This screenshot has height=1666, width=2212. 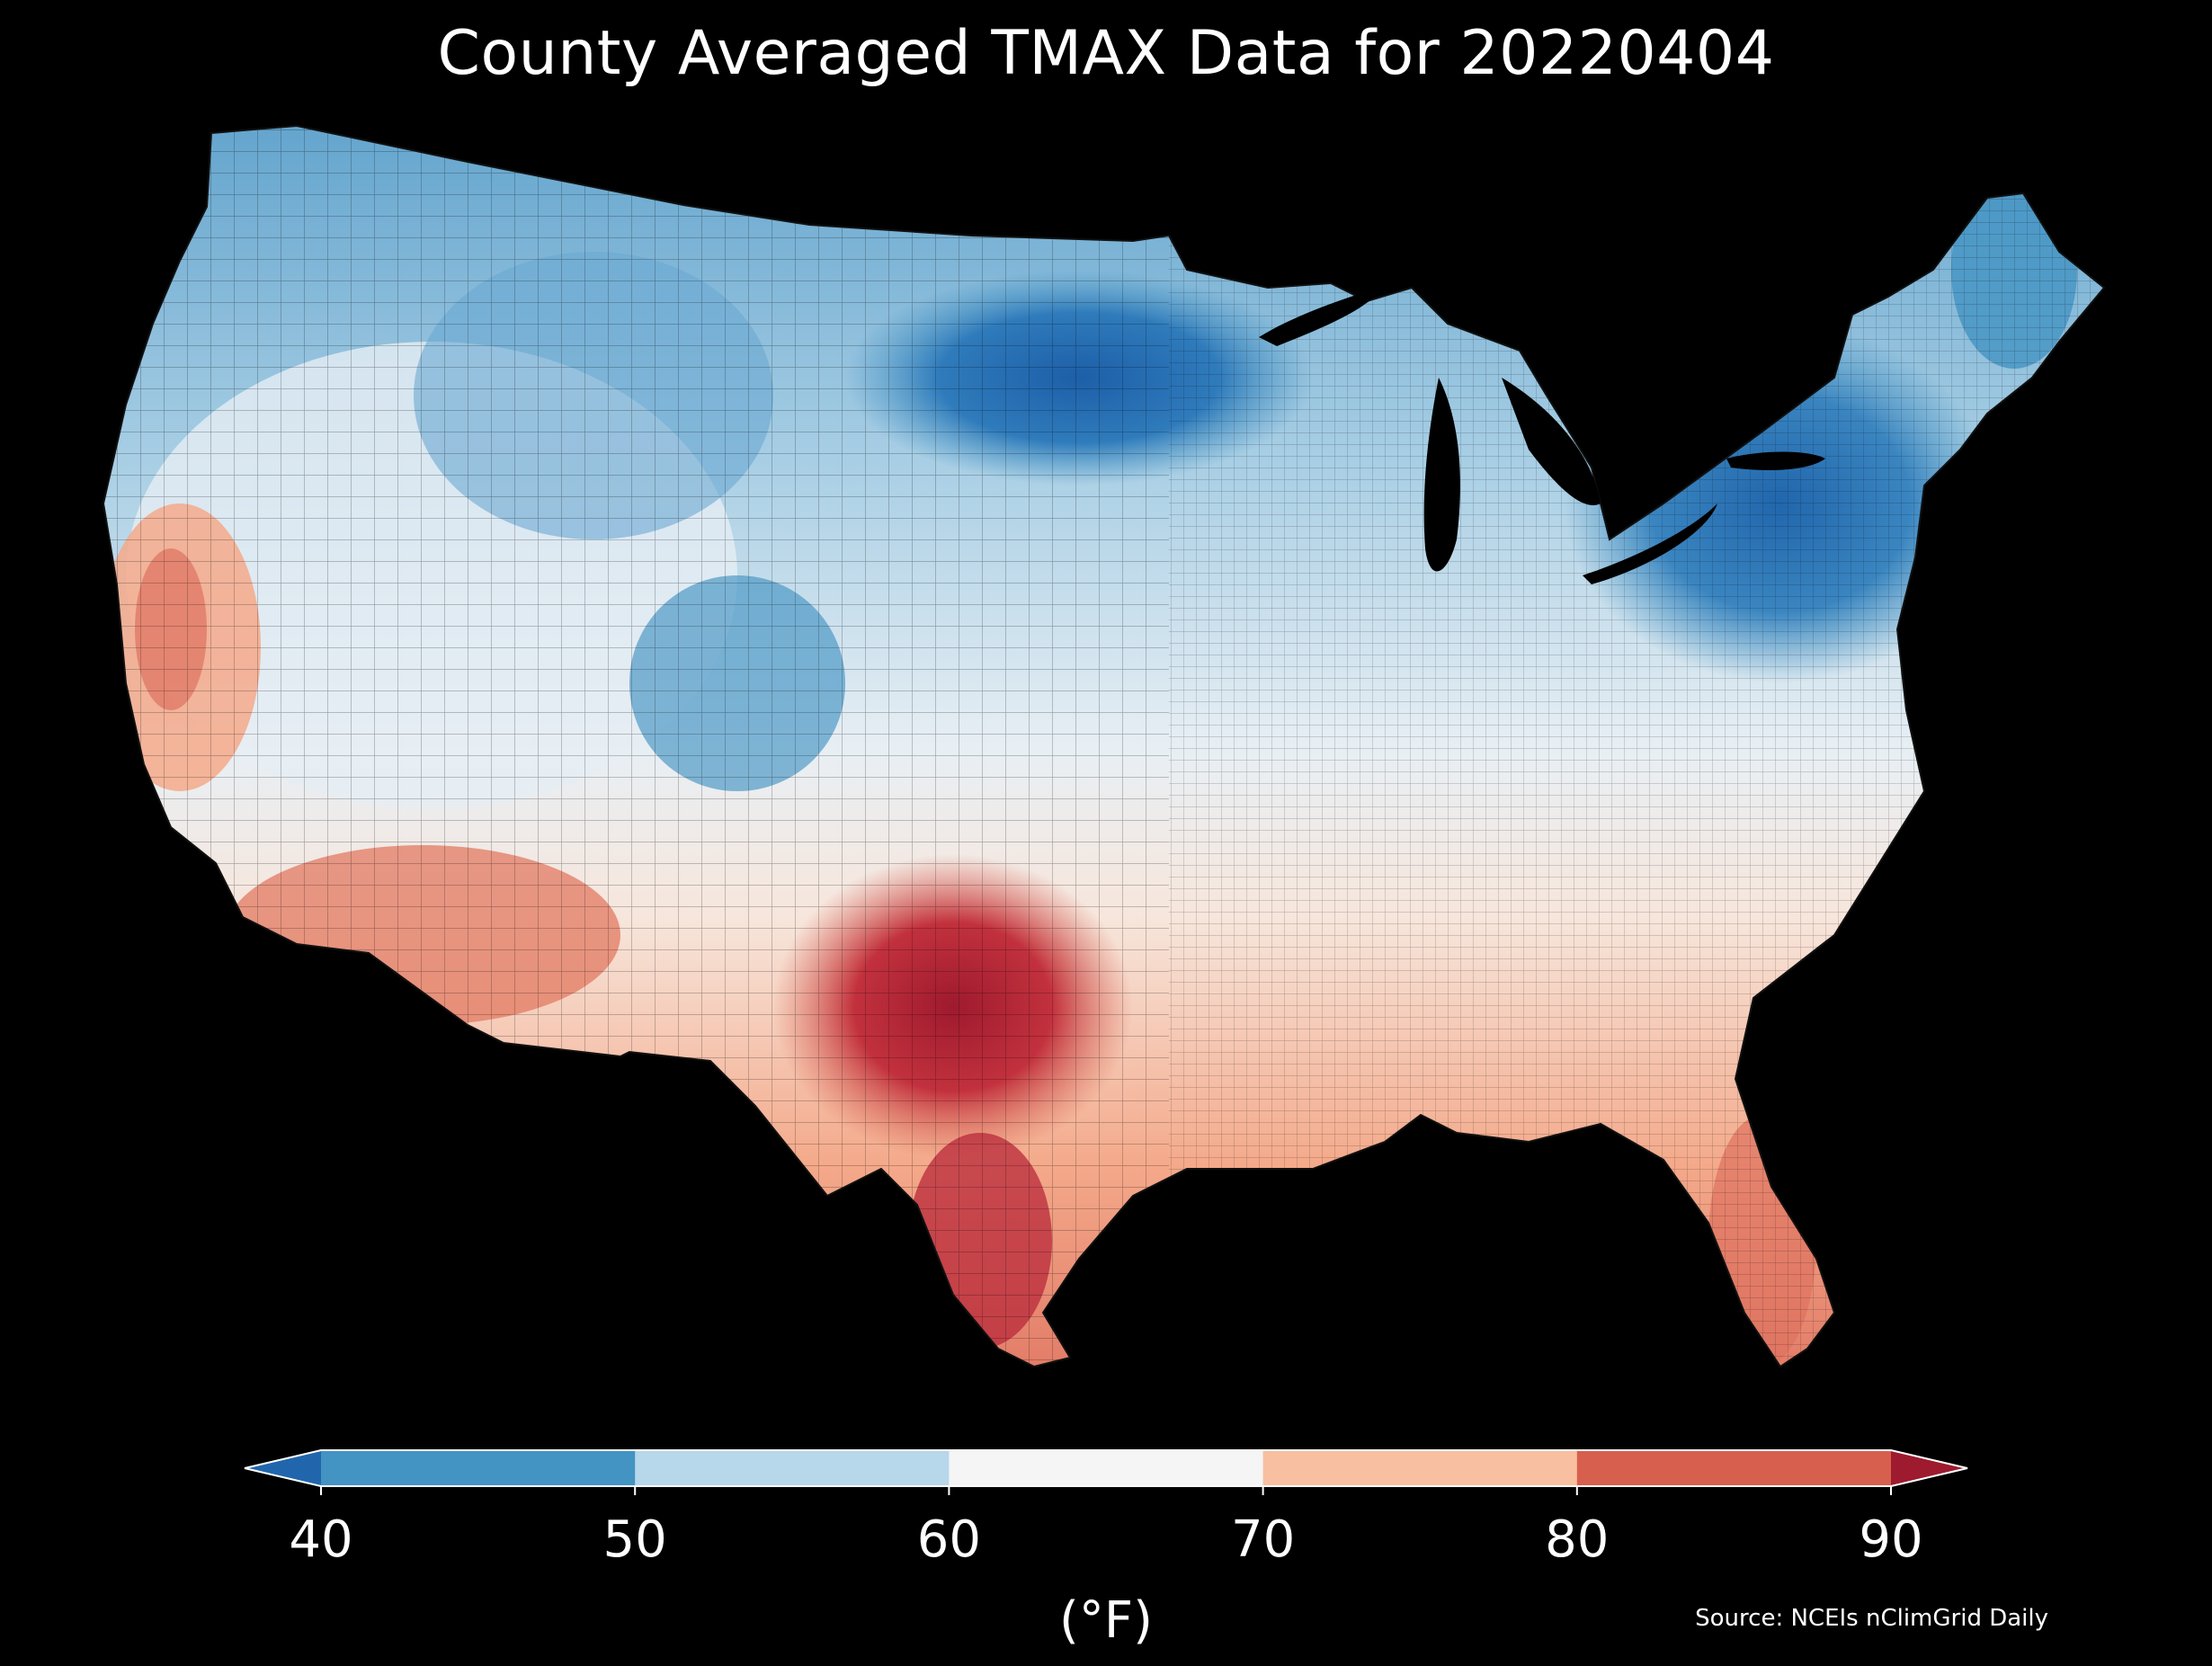 What do you see at coordinates (321, 1540) in the screenshot?
I see `colorbar-tick-label: 40` at bounding box center [321, 1540].